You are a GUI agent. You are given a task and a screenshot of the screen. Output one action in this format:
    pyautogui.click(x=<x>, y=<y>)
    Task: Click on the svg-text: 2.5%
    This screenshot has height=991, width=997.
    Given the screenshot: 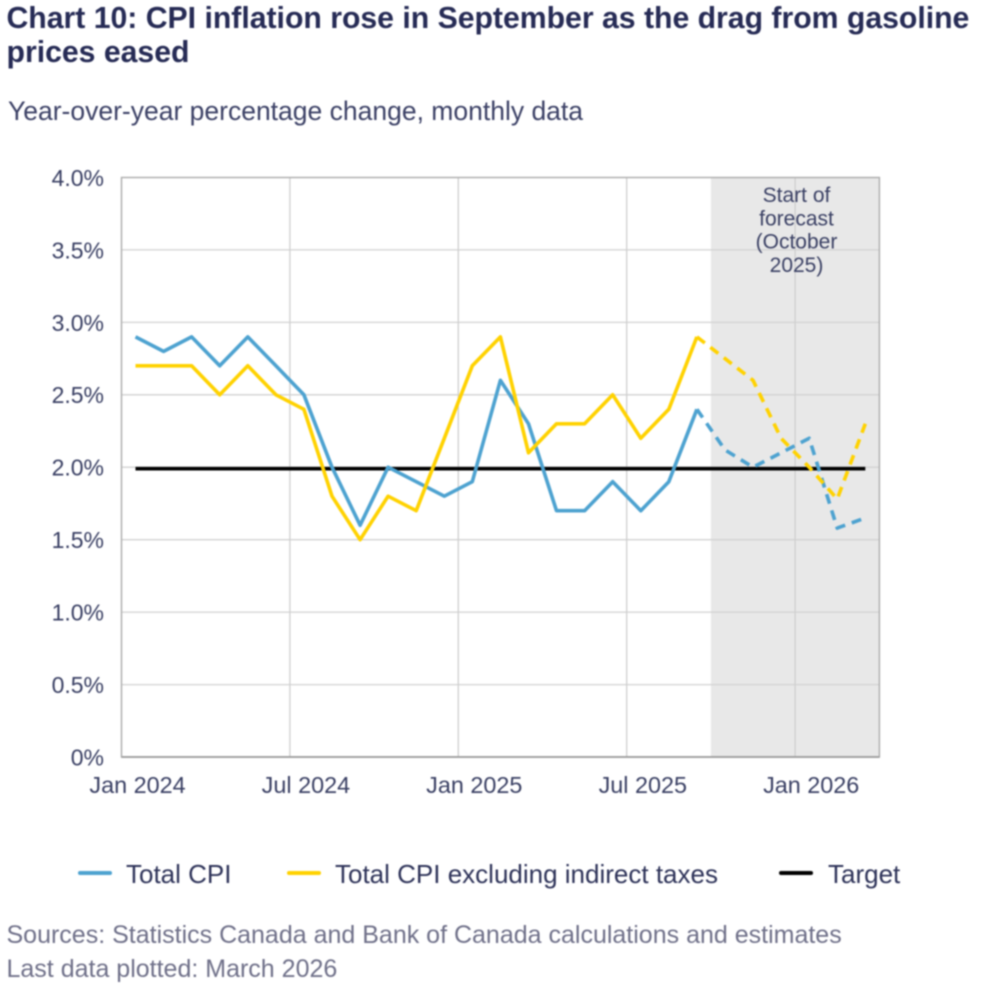 What is the action you would take?
    pyautogui.click(x=78, y=395)
    